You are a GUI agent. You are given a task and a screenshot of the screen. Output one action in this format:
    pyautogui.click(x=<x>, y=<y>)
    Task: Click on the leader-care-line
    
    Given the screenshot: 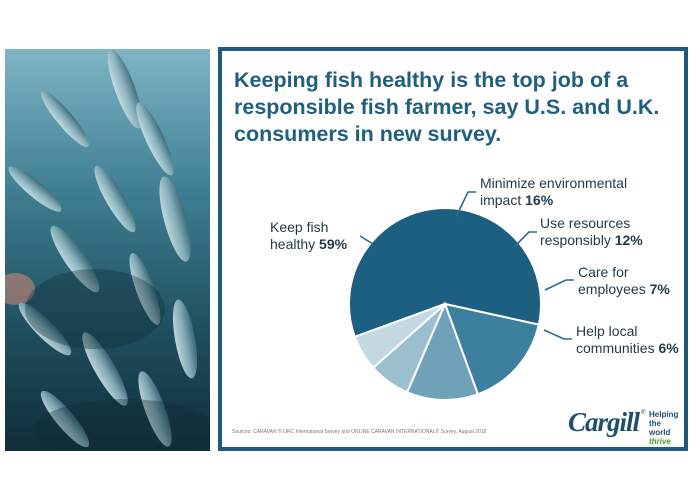 What is the action you would take?
    pyautogui.click(x=559, y=285)
    